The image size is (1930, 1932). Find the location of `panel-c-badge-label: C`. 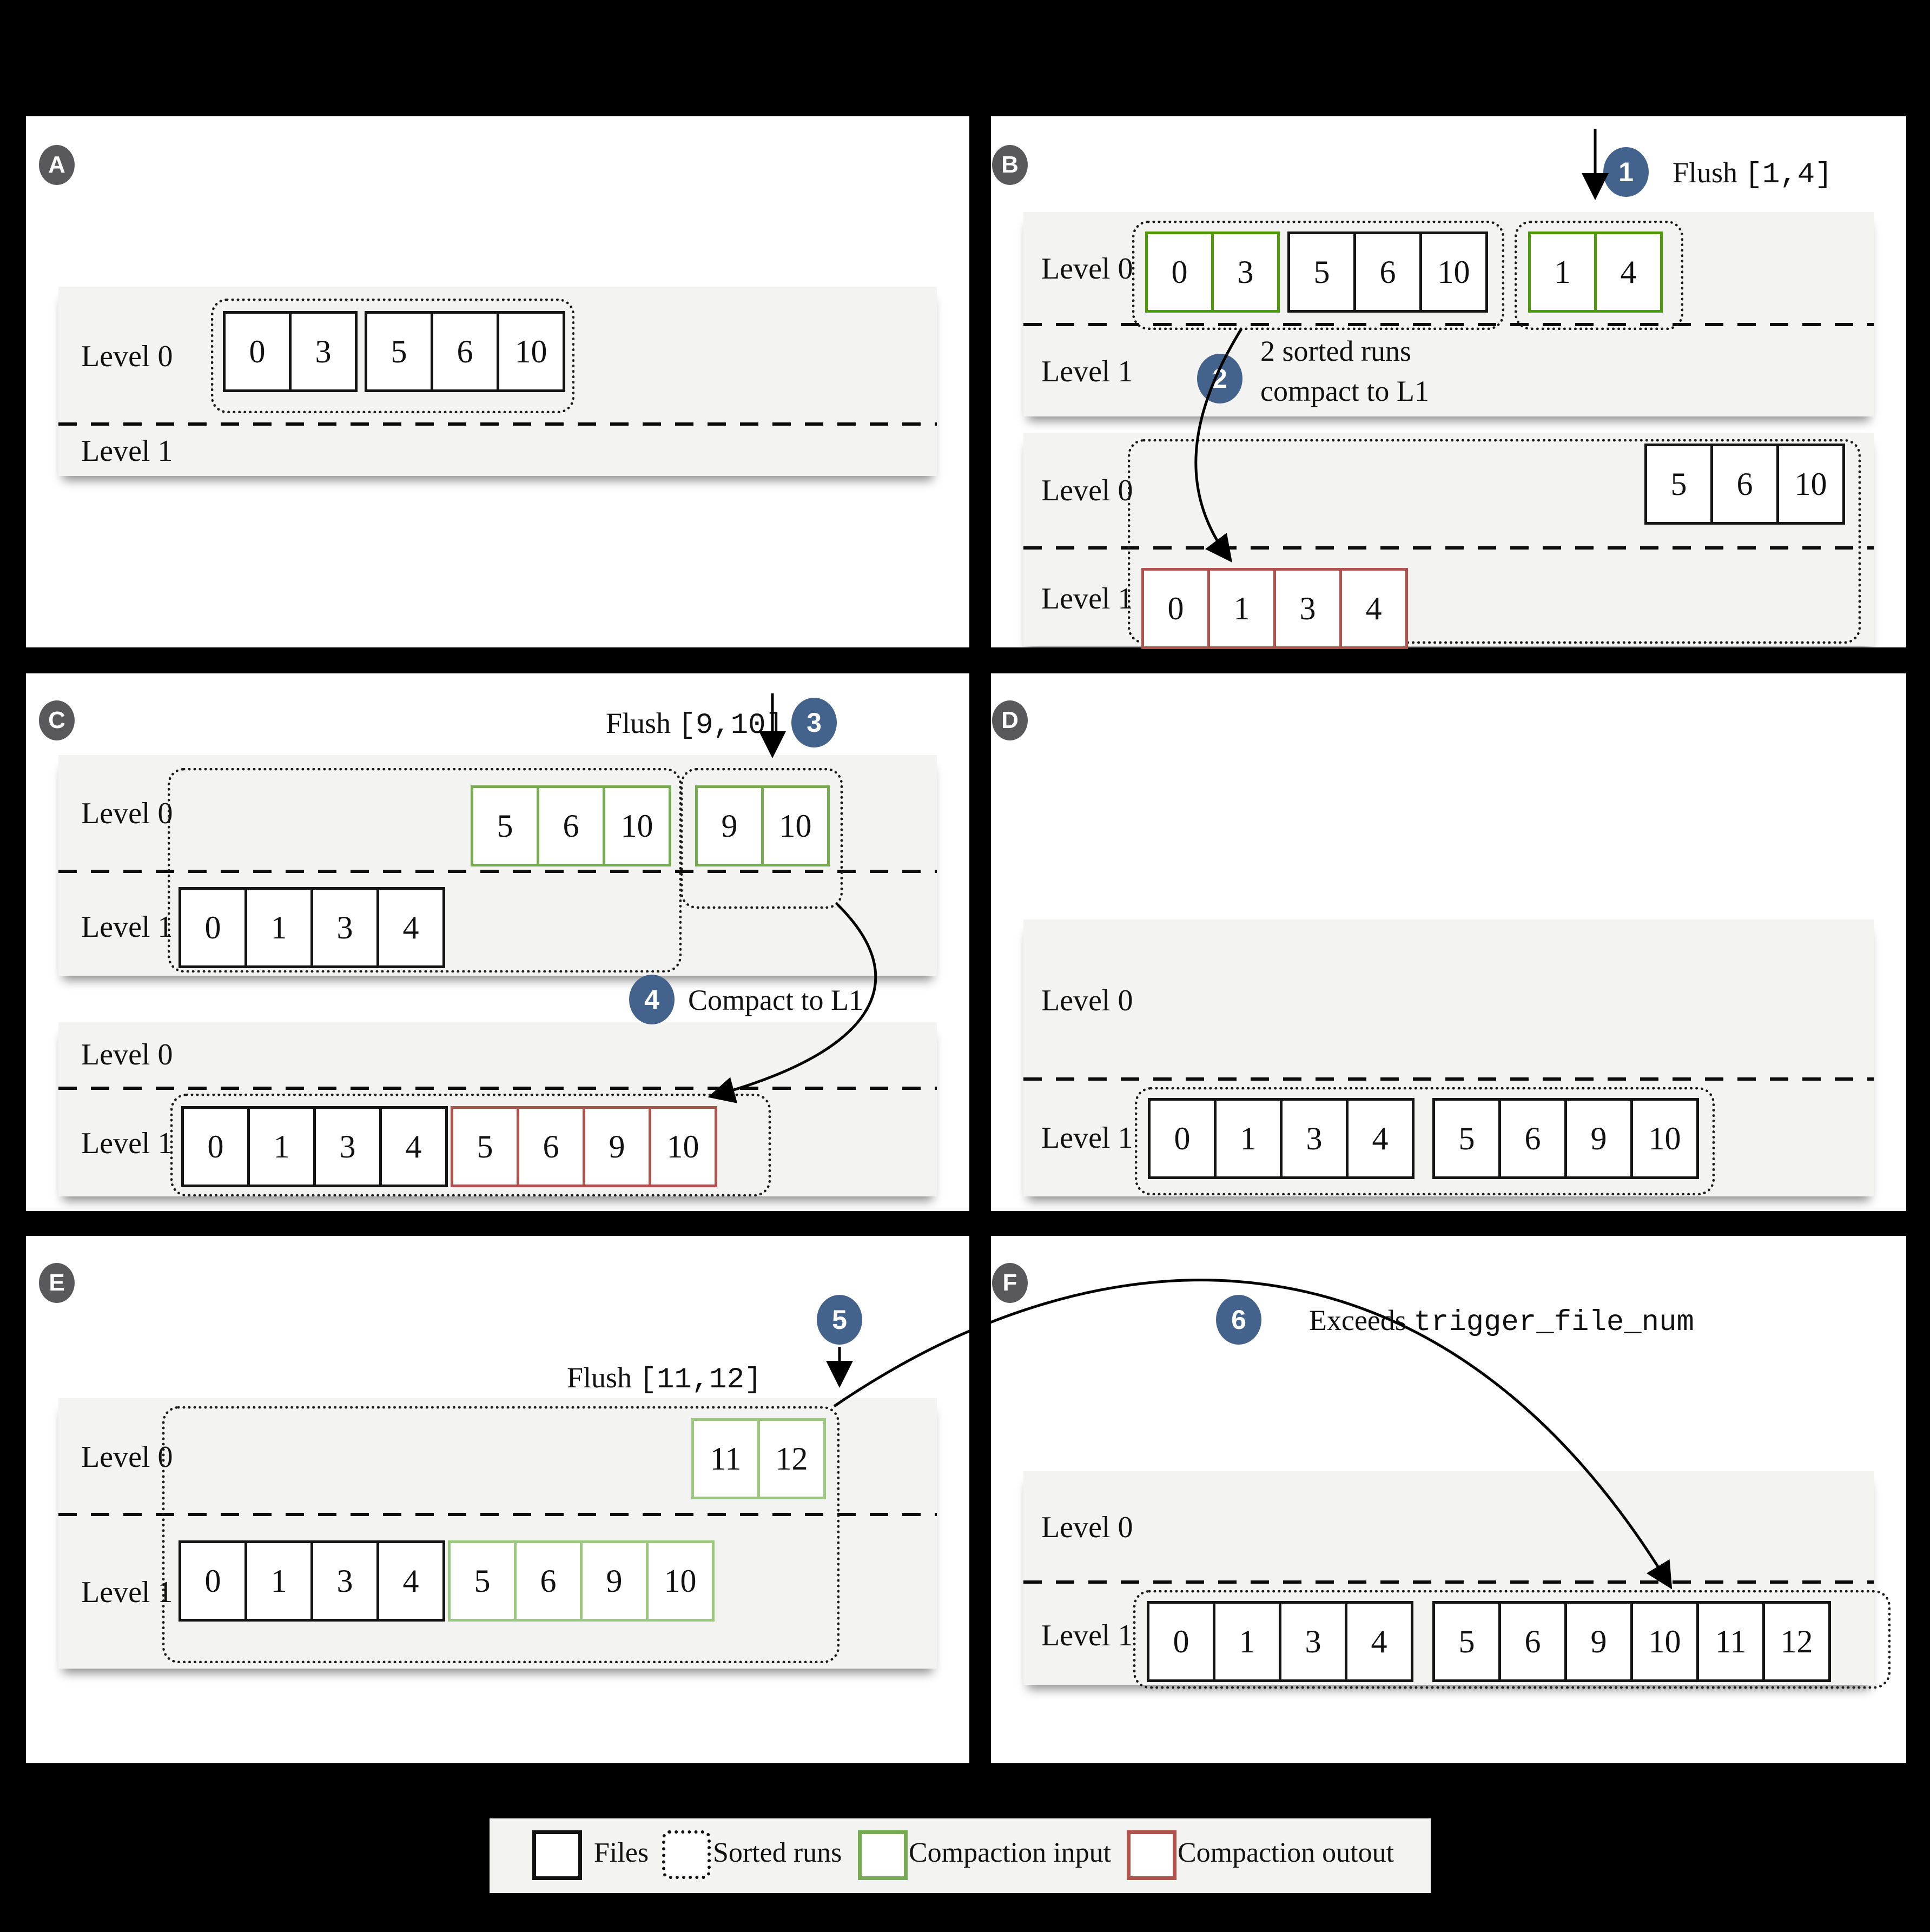

panel-c-badge-label: C is located at coordinates (56, 720).